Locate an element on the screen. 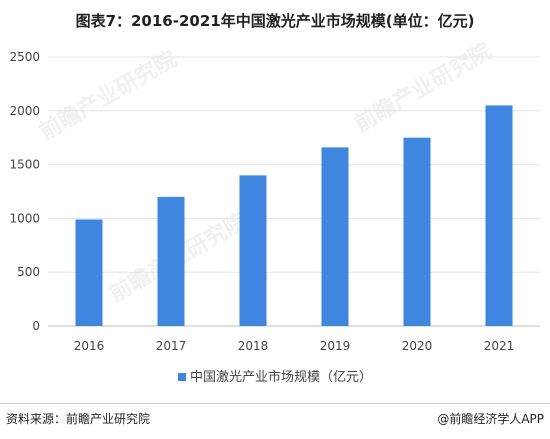 The height and width of the screenshot is (439, 550). brand-text: @前瞻经济学人APP is located at coordinates (490, 419).